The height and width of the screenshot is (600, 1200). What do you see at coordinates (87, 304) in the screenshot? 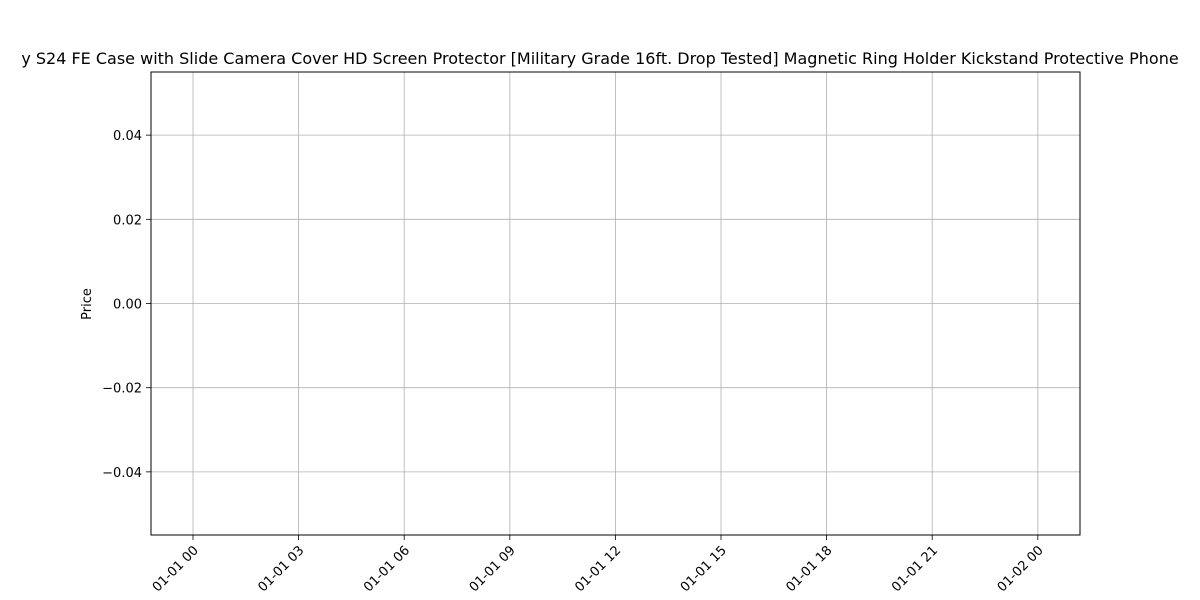
I see `y-axis-label: Price` at bounding box center [87, 304].